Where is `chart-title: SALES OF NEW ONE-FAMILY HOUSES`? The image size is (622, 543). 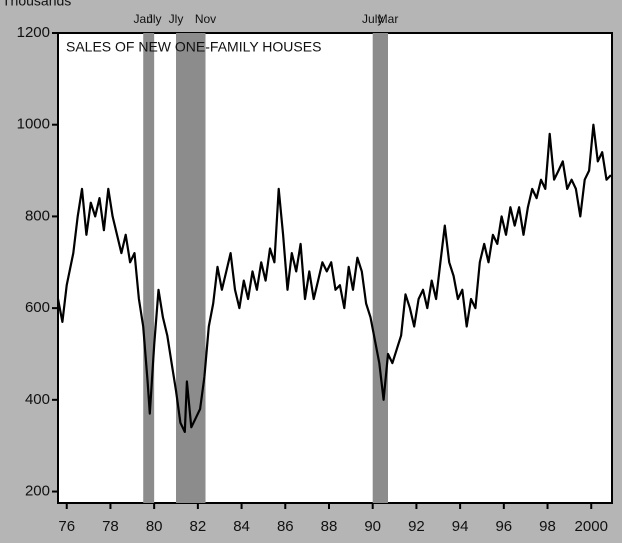 chart-title: SALES OF NEW ONE-FAMILY HOUSES is located at coordinates (193, 47).